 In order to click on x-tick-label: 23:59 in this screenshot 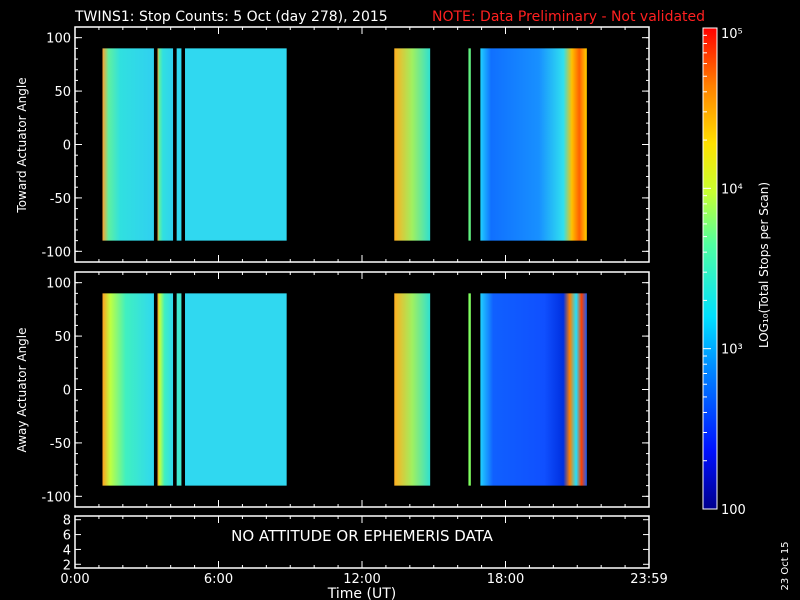, I will do `click(648, 579)`.